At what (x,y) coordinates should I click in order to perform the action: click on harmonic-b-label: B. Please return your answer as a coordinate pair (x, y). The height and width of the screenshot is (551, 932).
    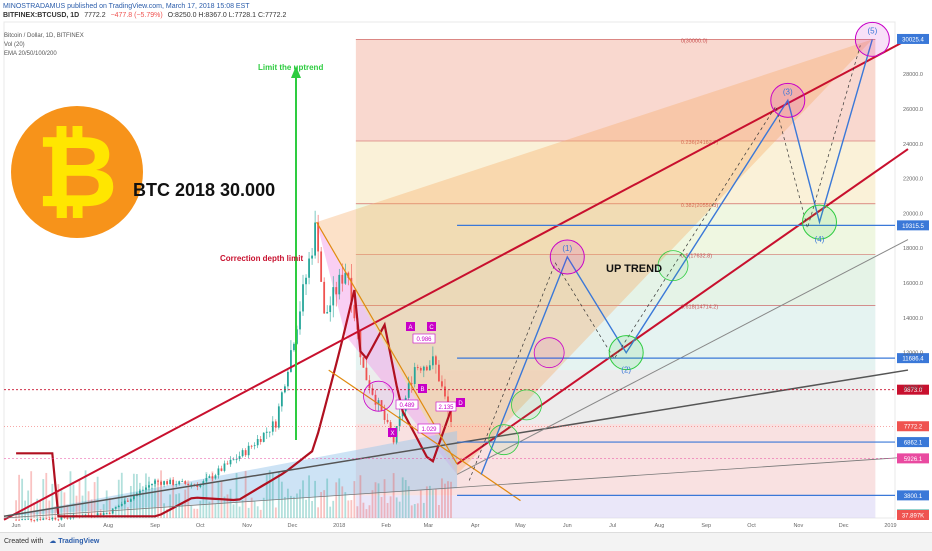
    Looking at the image, I should click on (422, 390).